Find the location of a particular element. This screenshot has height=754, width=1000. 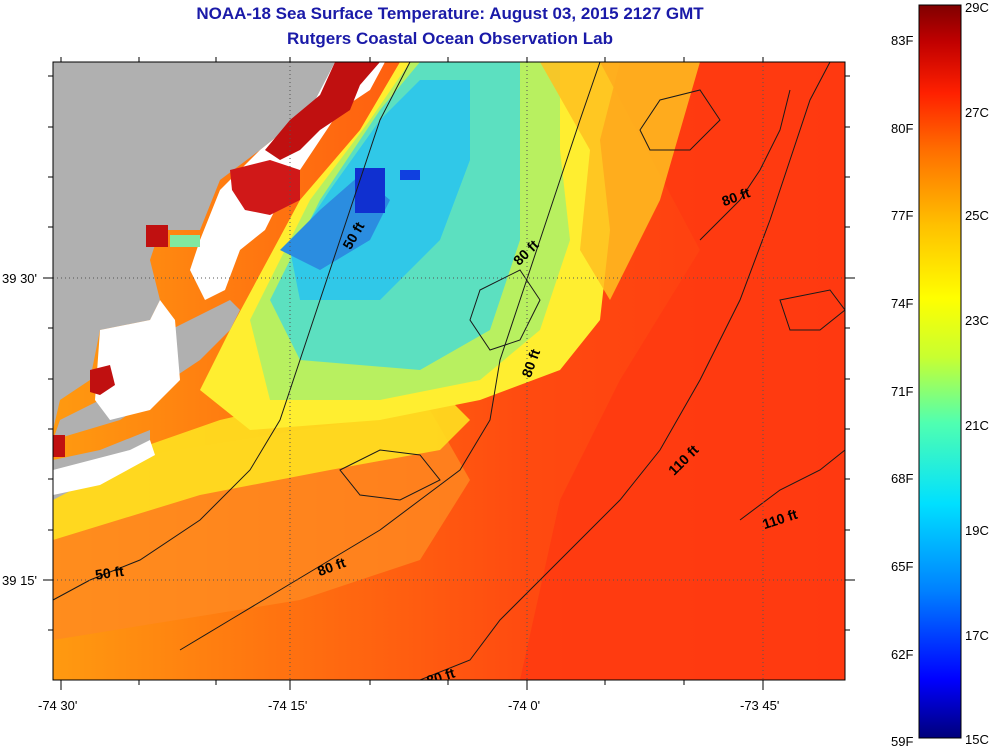

colorbar-c-label: 29C is located at coordinates (977, 7).